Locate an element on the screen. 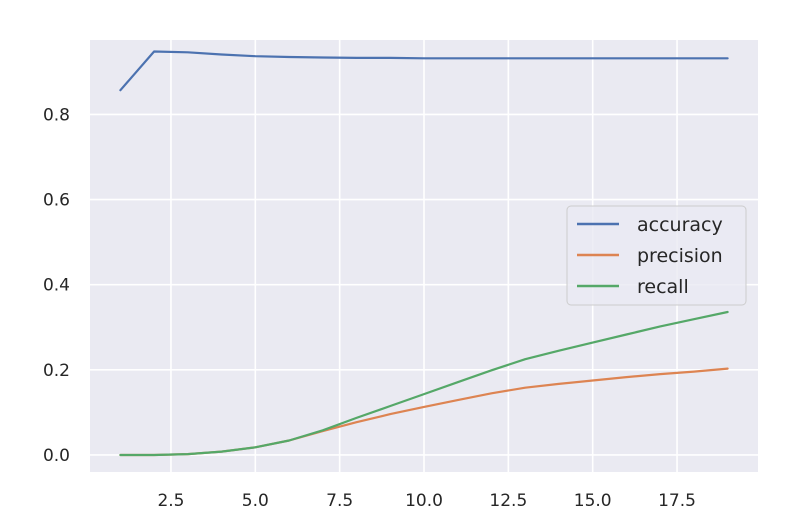 Image resolution: width=793 pixels, height=523 pixels. x-tick-label-3: 10.0 is located at coordinates (424, 501).